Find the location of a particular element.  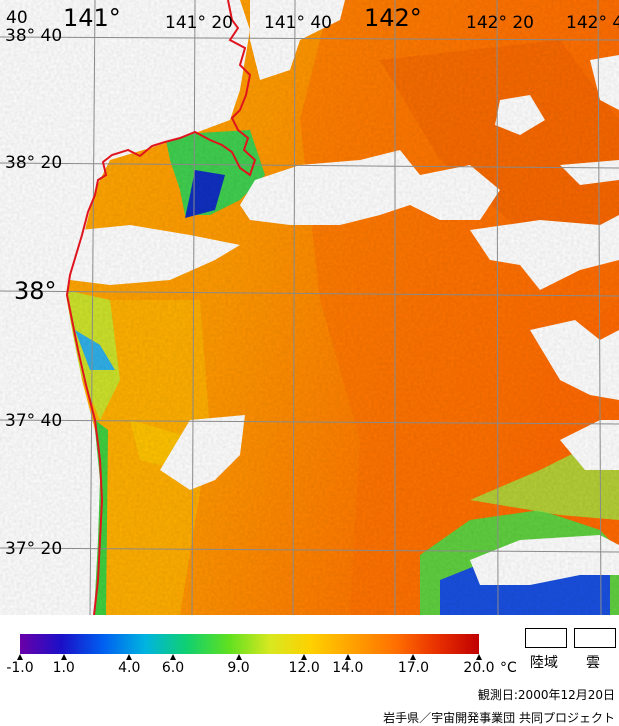

lat-corner-label: 40 is located at coordinates (17, 18).